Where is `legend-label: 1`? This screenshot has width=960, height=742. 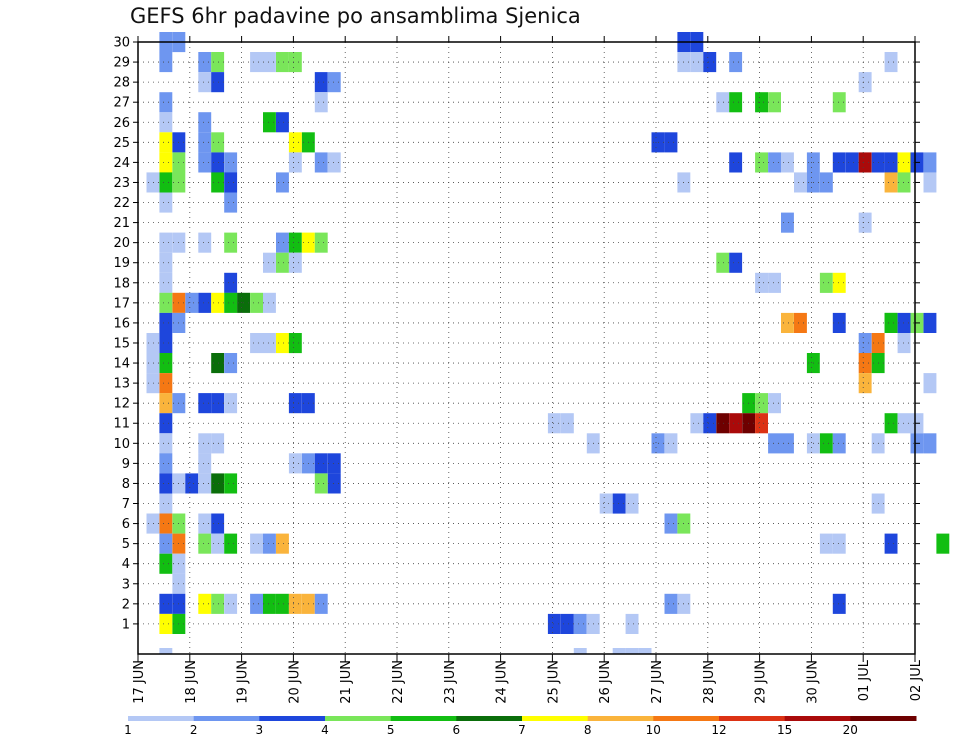 legend-label: 1 is located at coordinates (128, 730).